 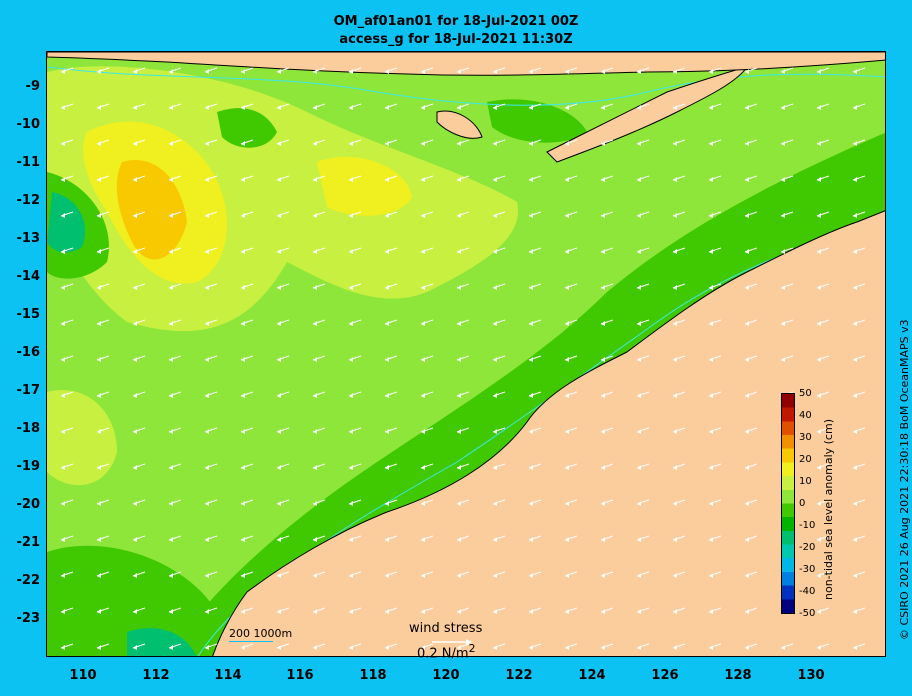 What do you see at coordinates (466, 64) in the screenshot?
I see `land-nusa-tenggara` at bounding box center [466, 64].